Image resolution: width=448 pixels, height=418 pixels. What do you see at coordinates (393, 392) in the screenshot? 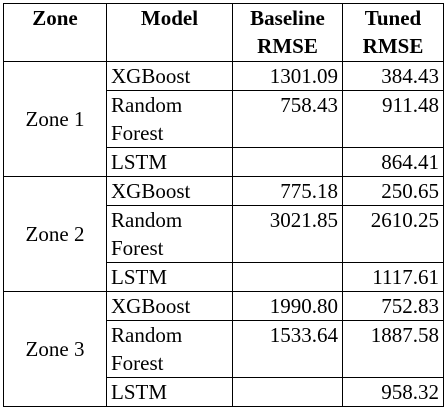
I see `tuned-rmse-cell: 958.32` at bounding box center [393, 392].